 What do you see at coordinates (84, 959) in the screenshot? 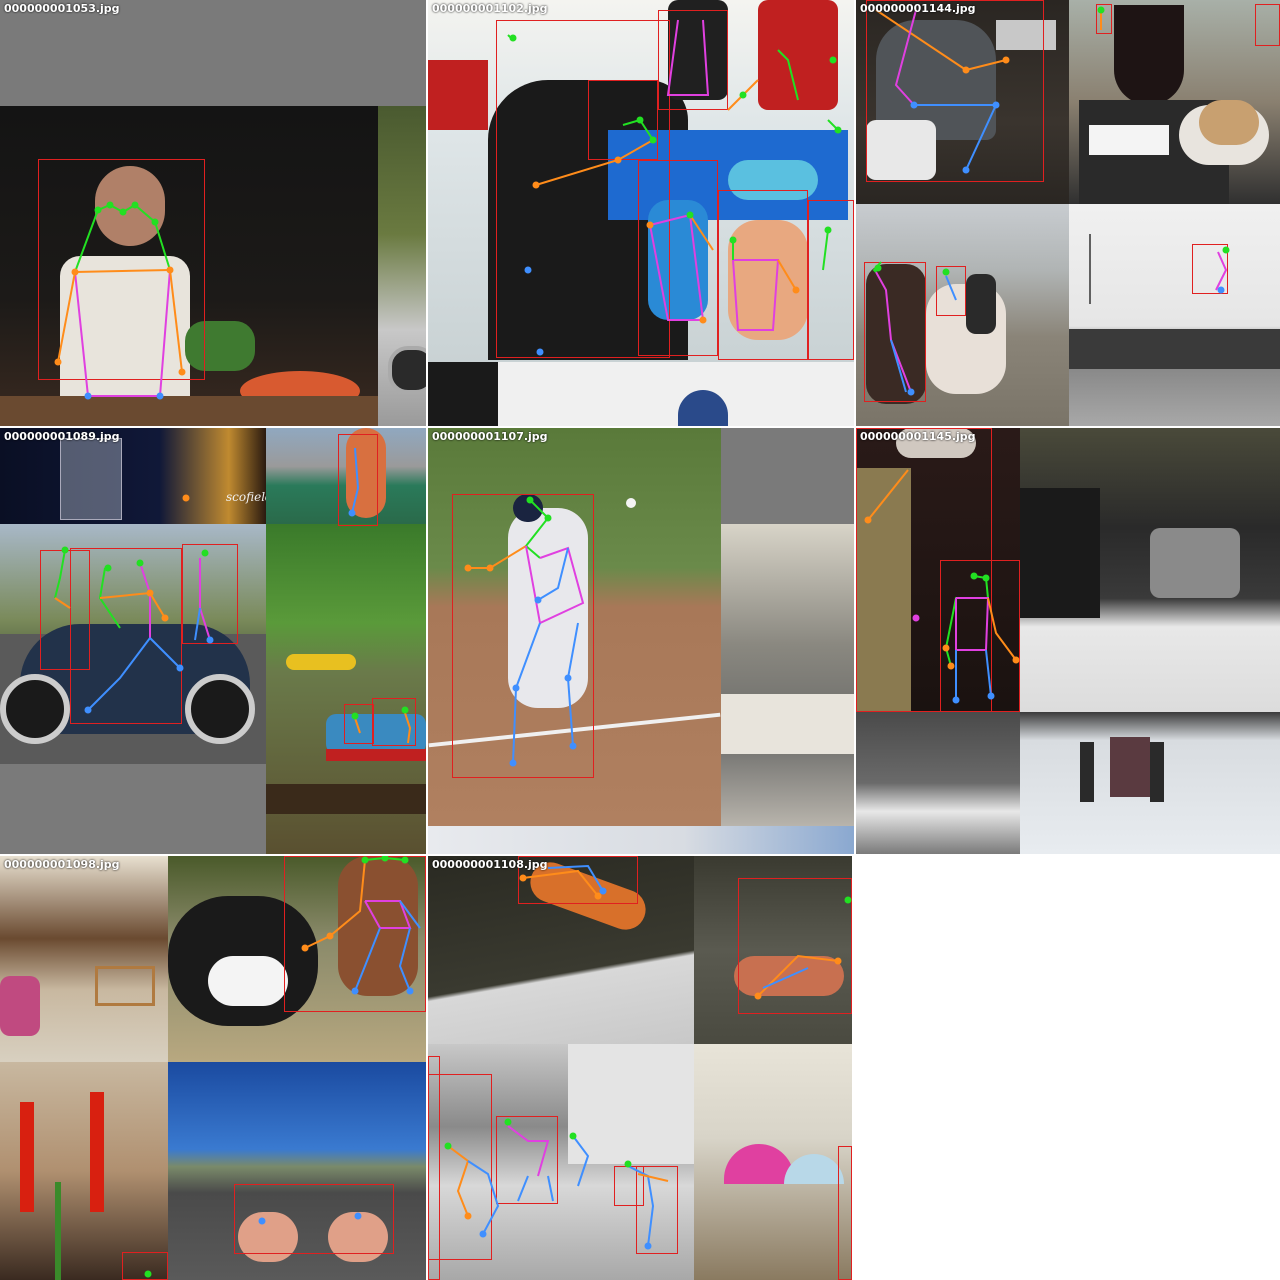
I see `photo-living-room` at bounding box center [84, 959].